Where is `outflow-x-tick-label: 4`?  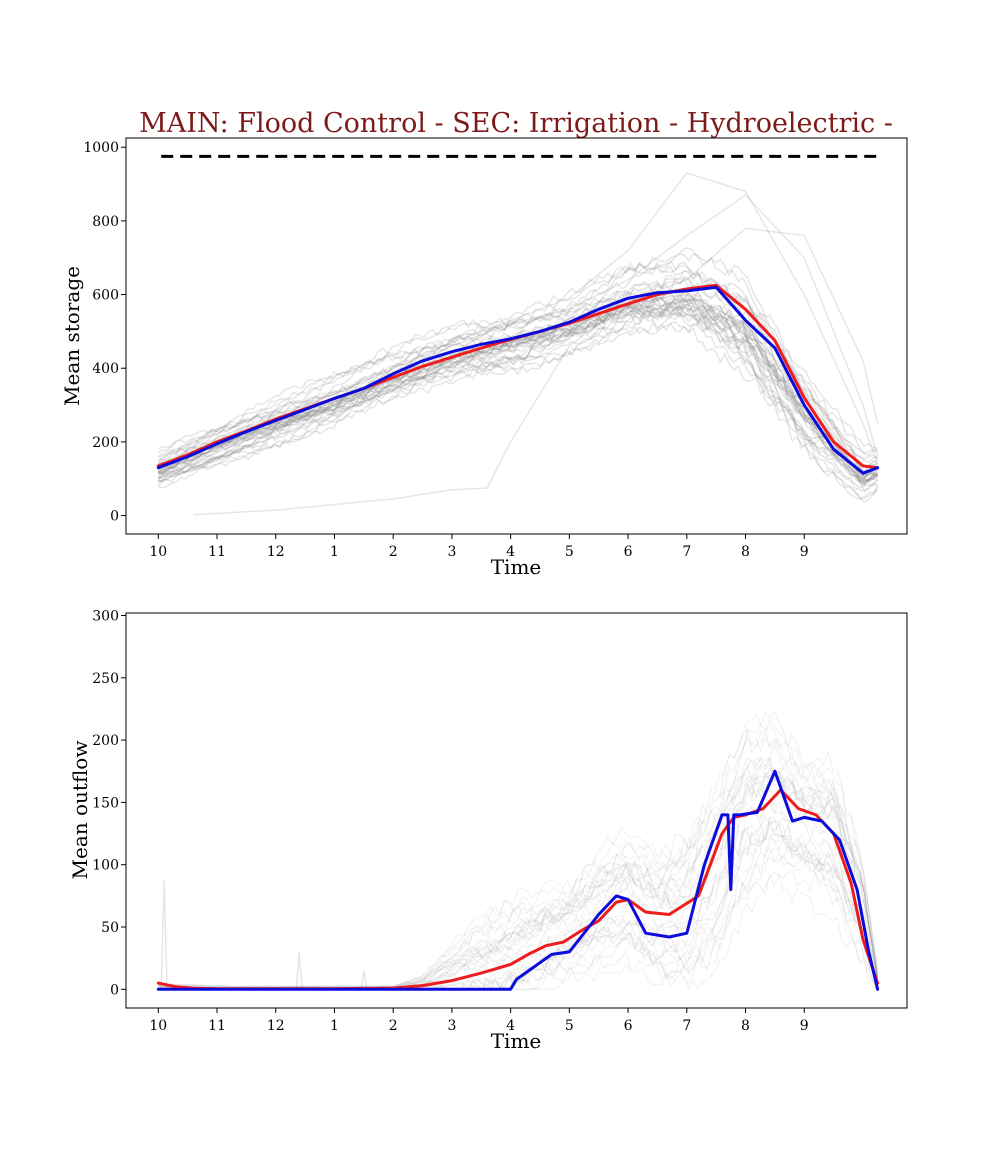 outflow-x-tick-label: 4 is located at coordinates (510, 1026).